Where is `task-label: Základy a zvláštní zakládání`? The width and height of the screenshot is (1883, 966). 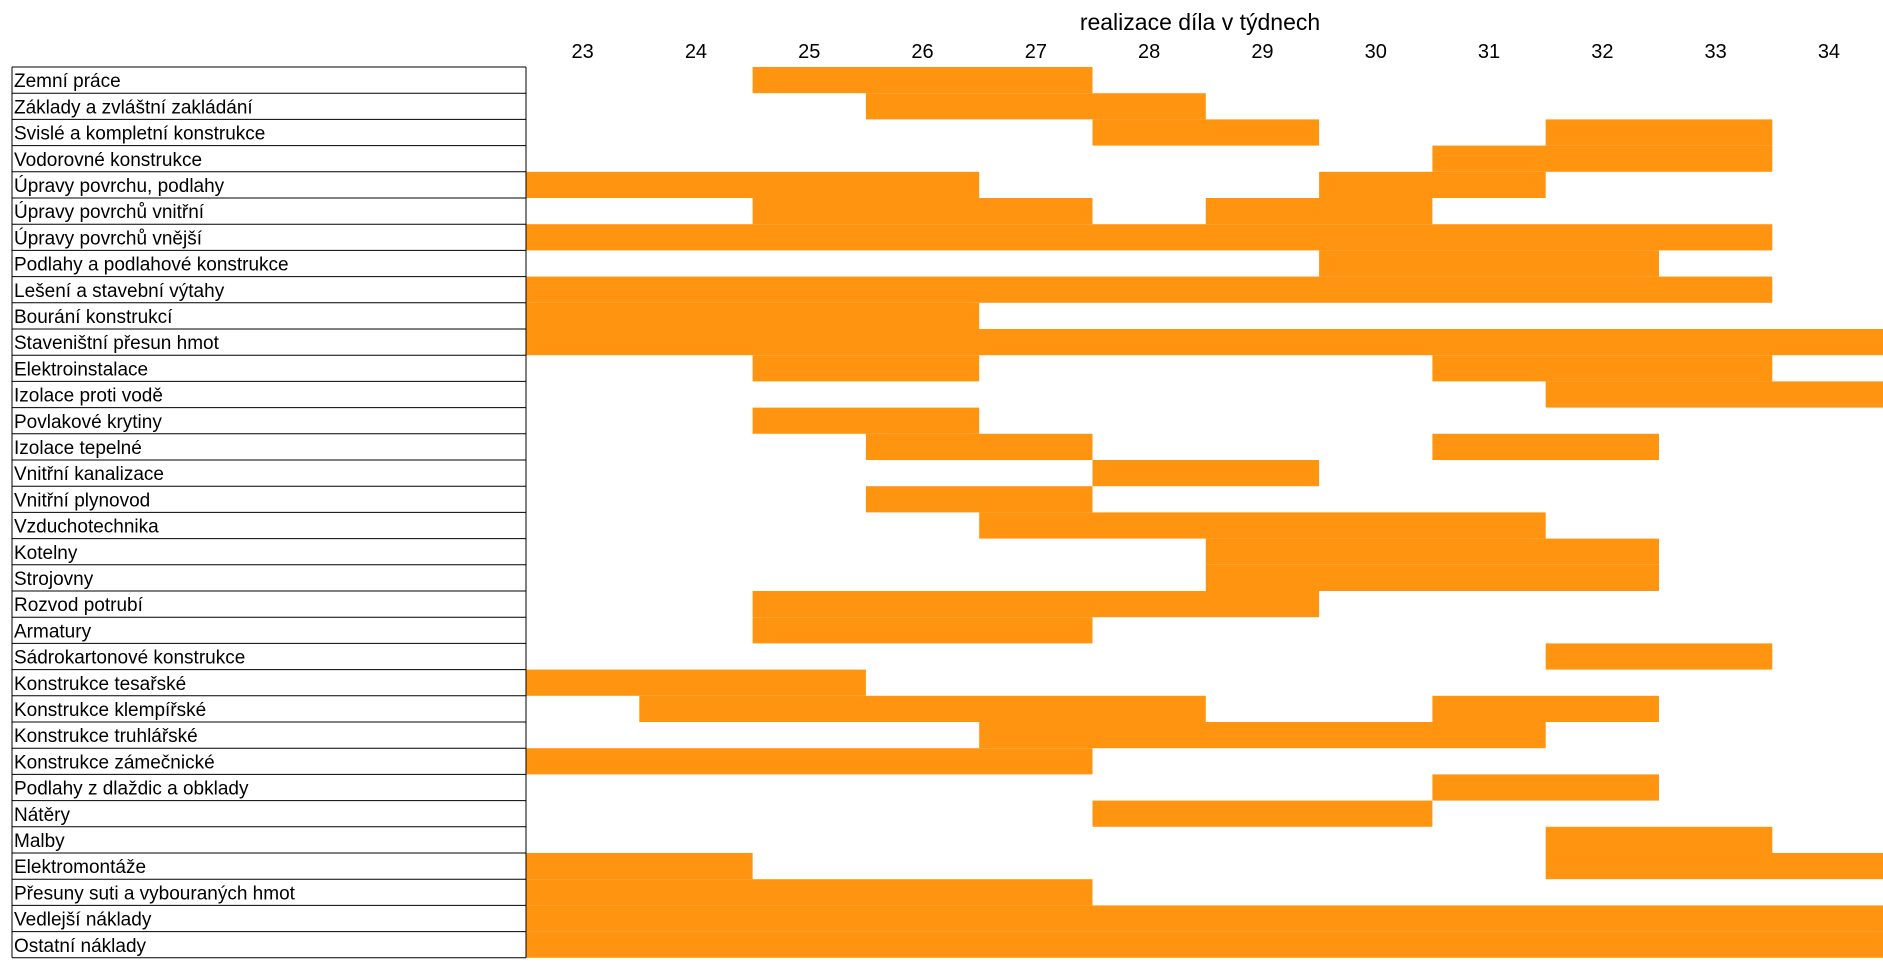 task-label: Základy a zvláštní zakládání is located at coordinates (133, 107).